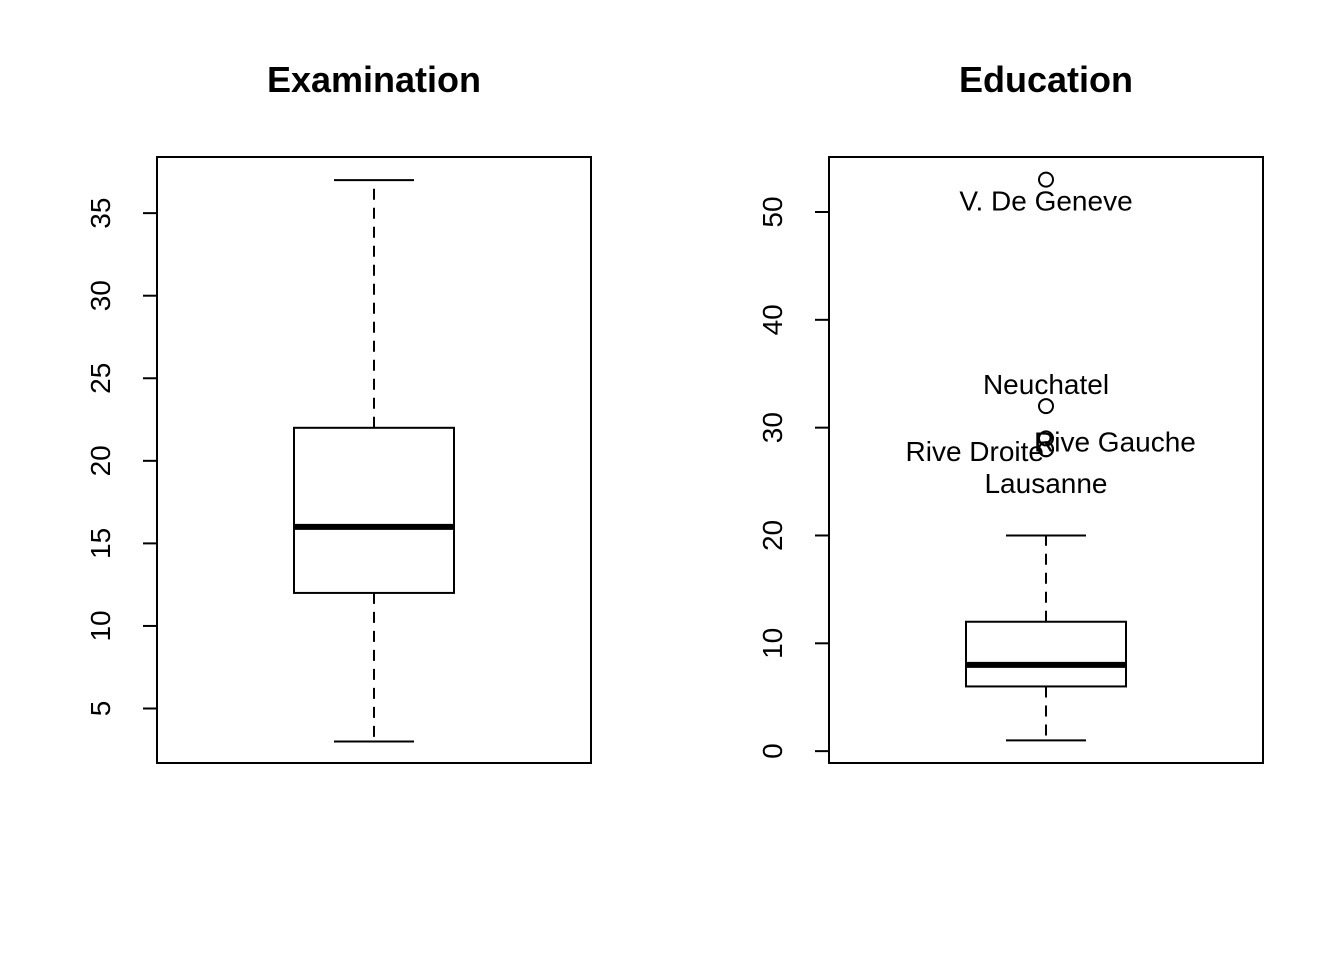 The width and height of the screenshot is (1344, 960). Describe the element at coordinates (975, 451) in the screenshot. I see `outlier-label: Rive Droite` at that location.